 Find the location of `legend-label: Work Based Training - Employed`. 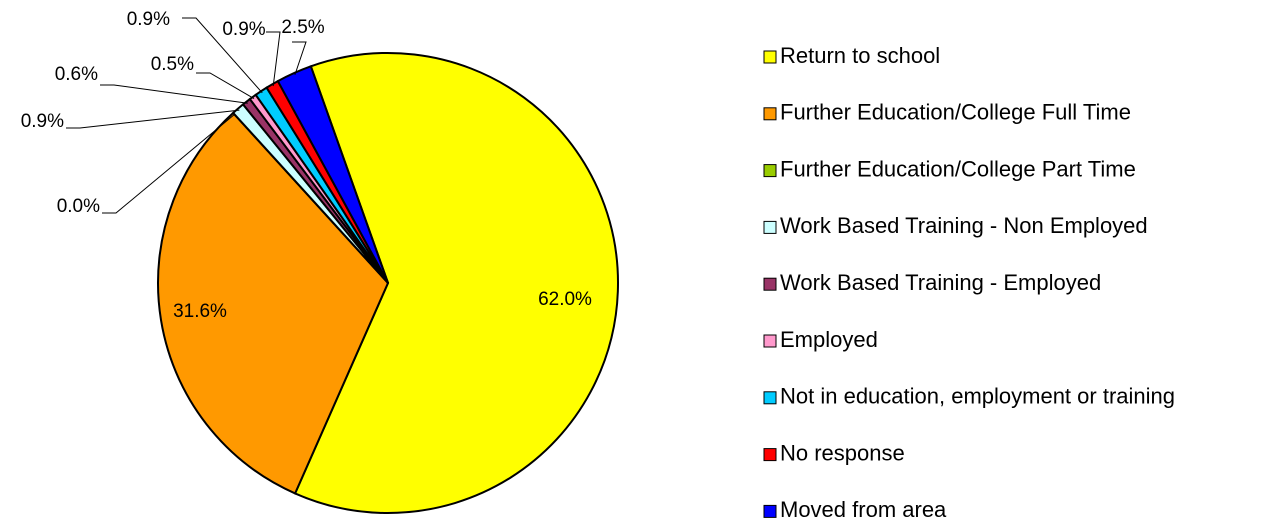

legend-label: Work Based Training - Employed is located at coordinates (940, 282).